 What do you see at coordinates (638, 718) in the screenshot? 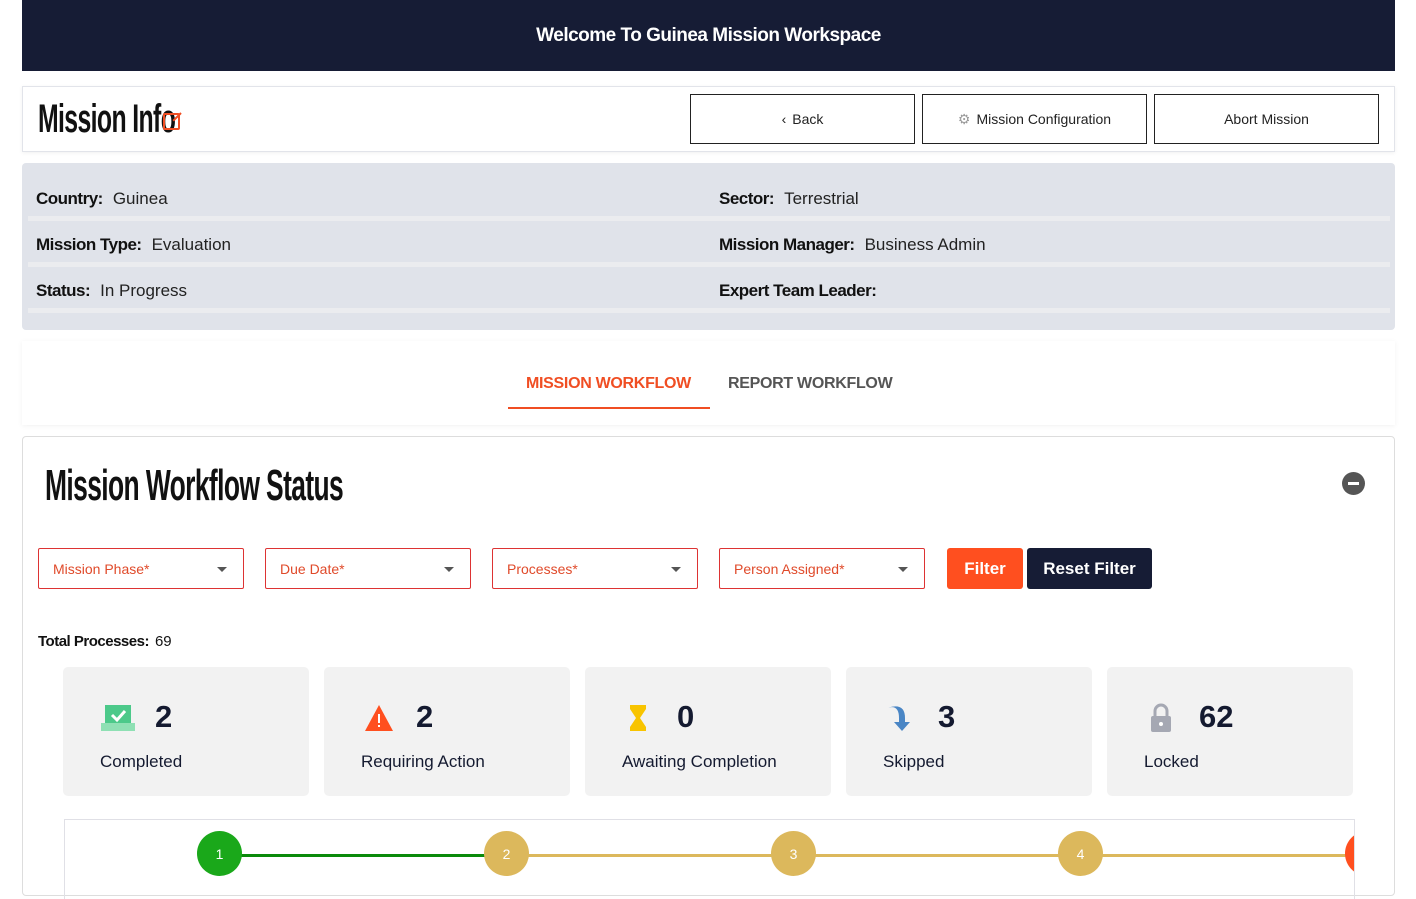
I see `hourglass-icon` at bounding box center [638, 718].